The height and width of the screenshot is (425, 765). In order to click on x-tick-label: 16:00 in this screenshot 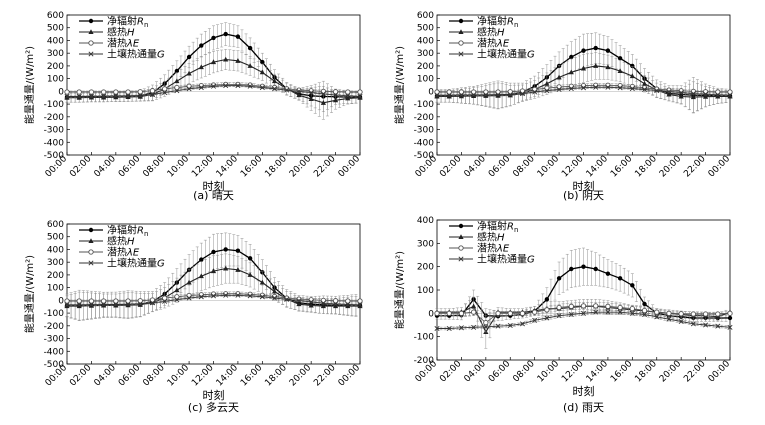, I will do `click(252, 167)`.